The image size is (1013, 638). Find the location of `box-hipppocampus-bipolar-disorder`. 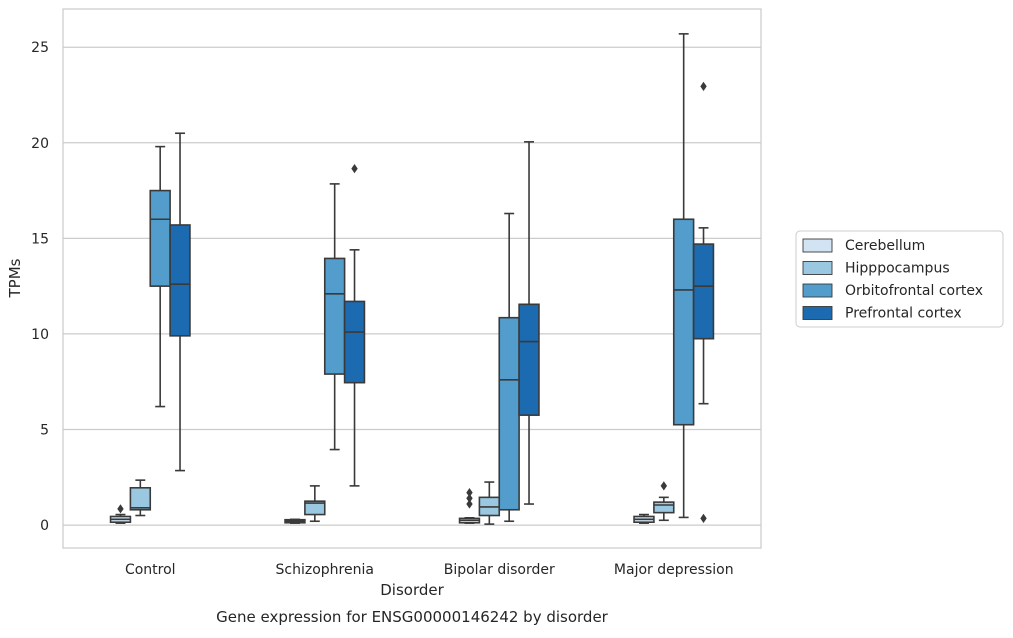

box-hipppocampus-bipolar-disorder is located at coordinates (489, 503).